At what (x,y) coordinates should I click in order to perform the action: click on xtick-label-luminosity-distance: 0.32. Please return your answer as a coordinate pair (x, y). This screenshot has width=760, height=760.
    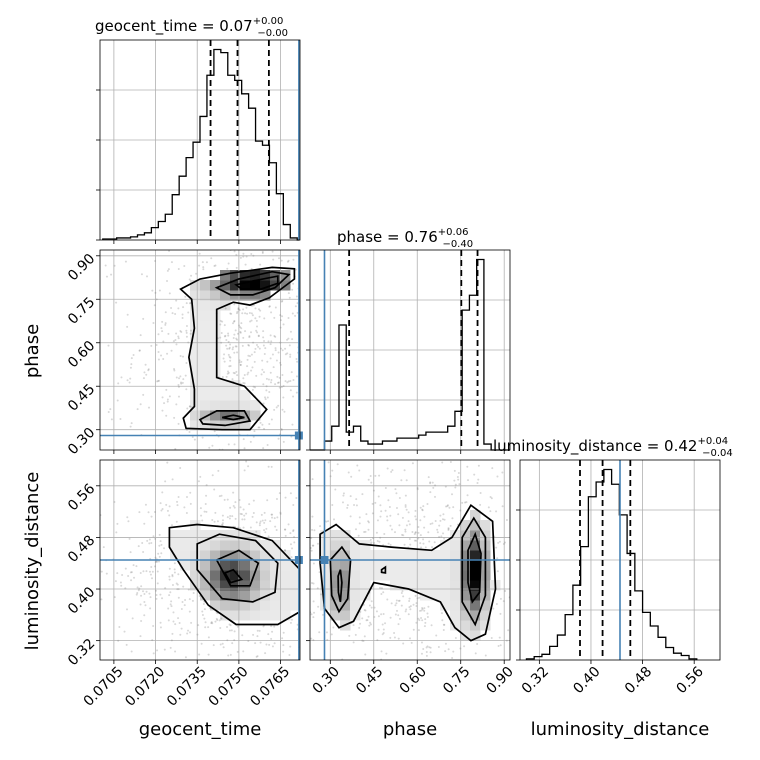
    Looking at the image, I should click on (535, 680).